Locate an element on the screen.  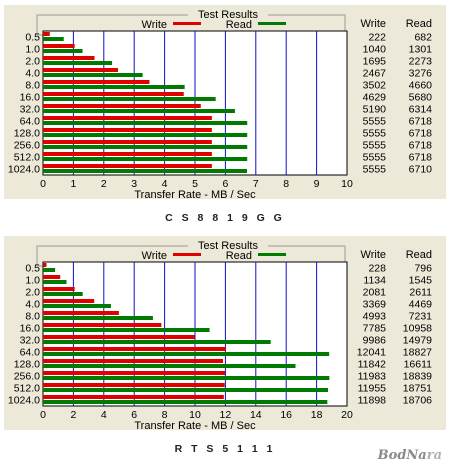
chart-title: Test Results is located at coordinates (228, 246).